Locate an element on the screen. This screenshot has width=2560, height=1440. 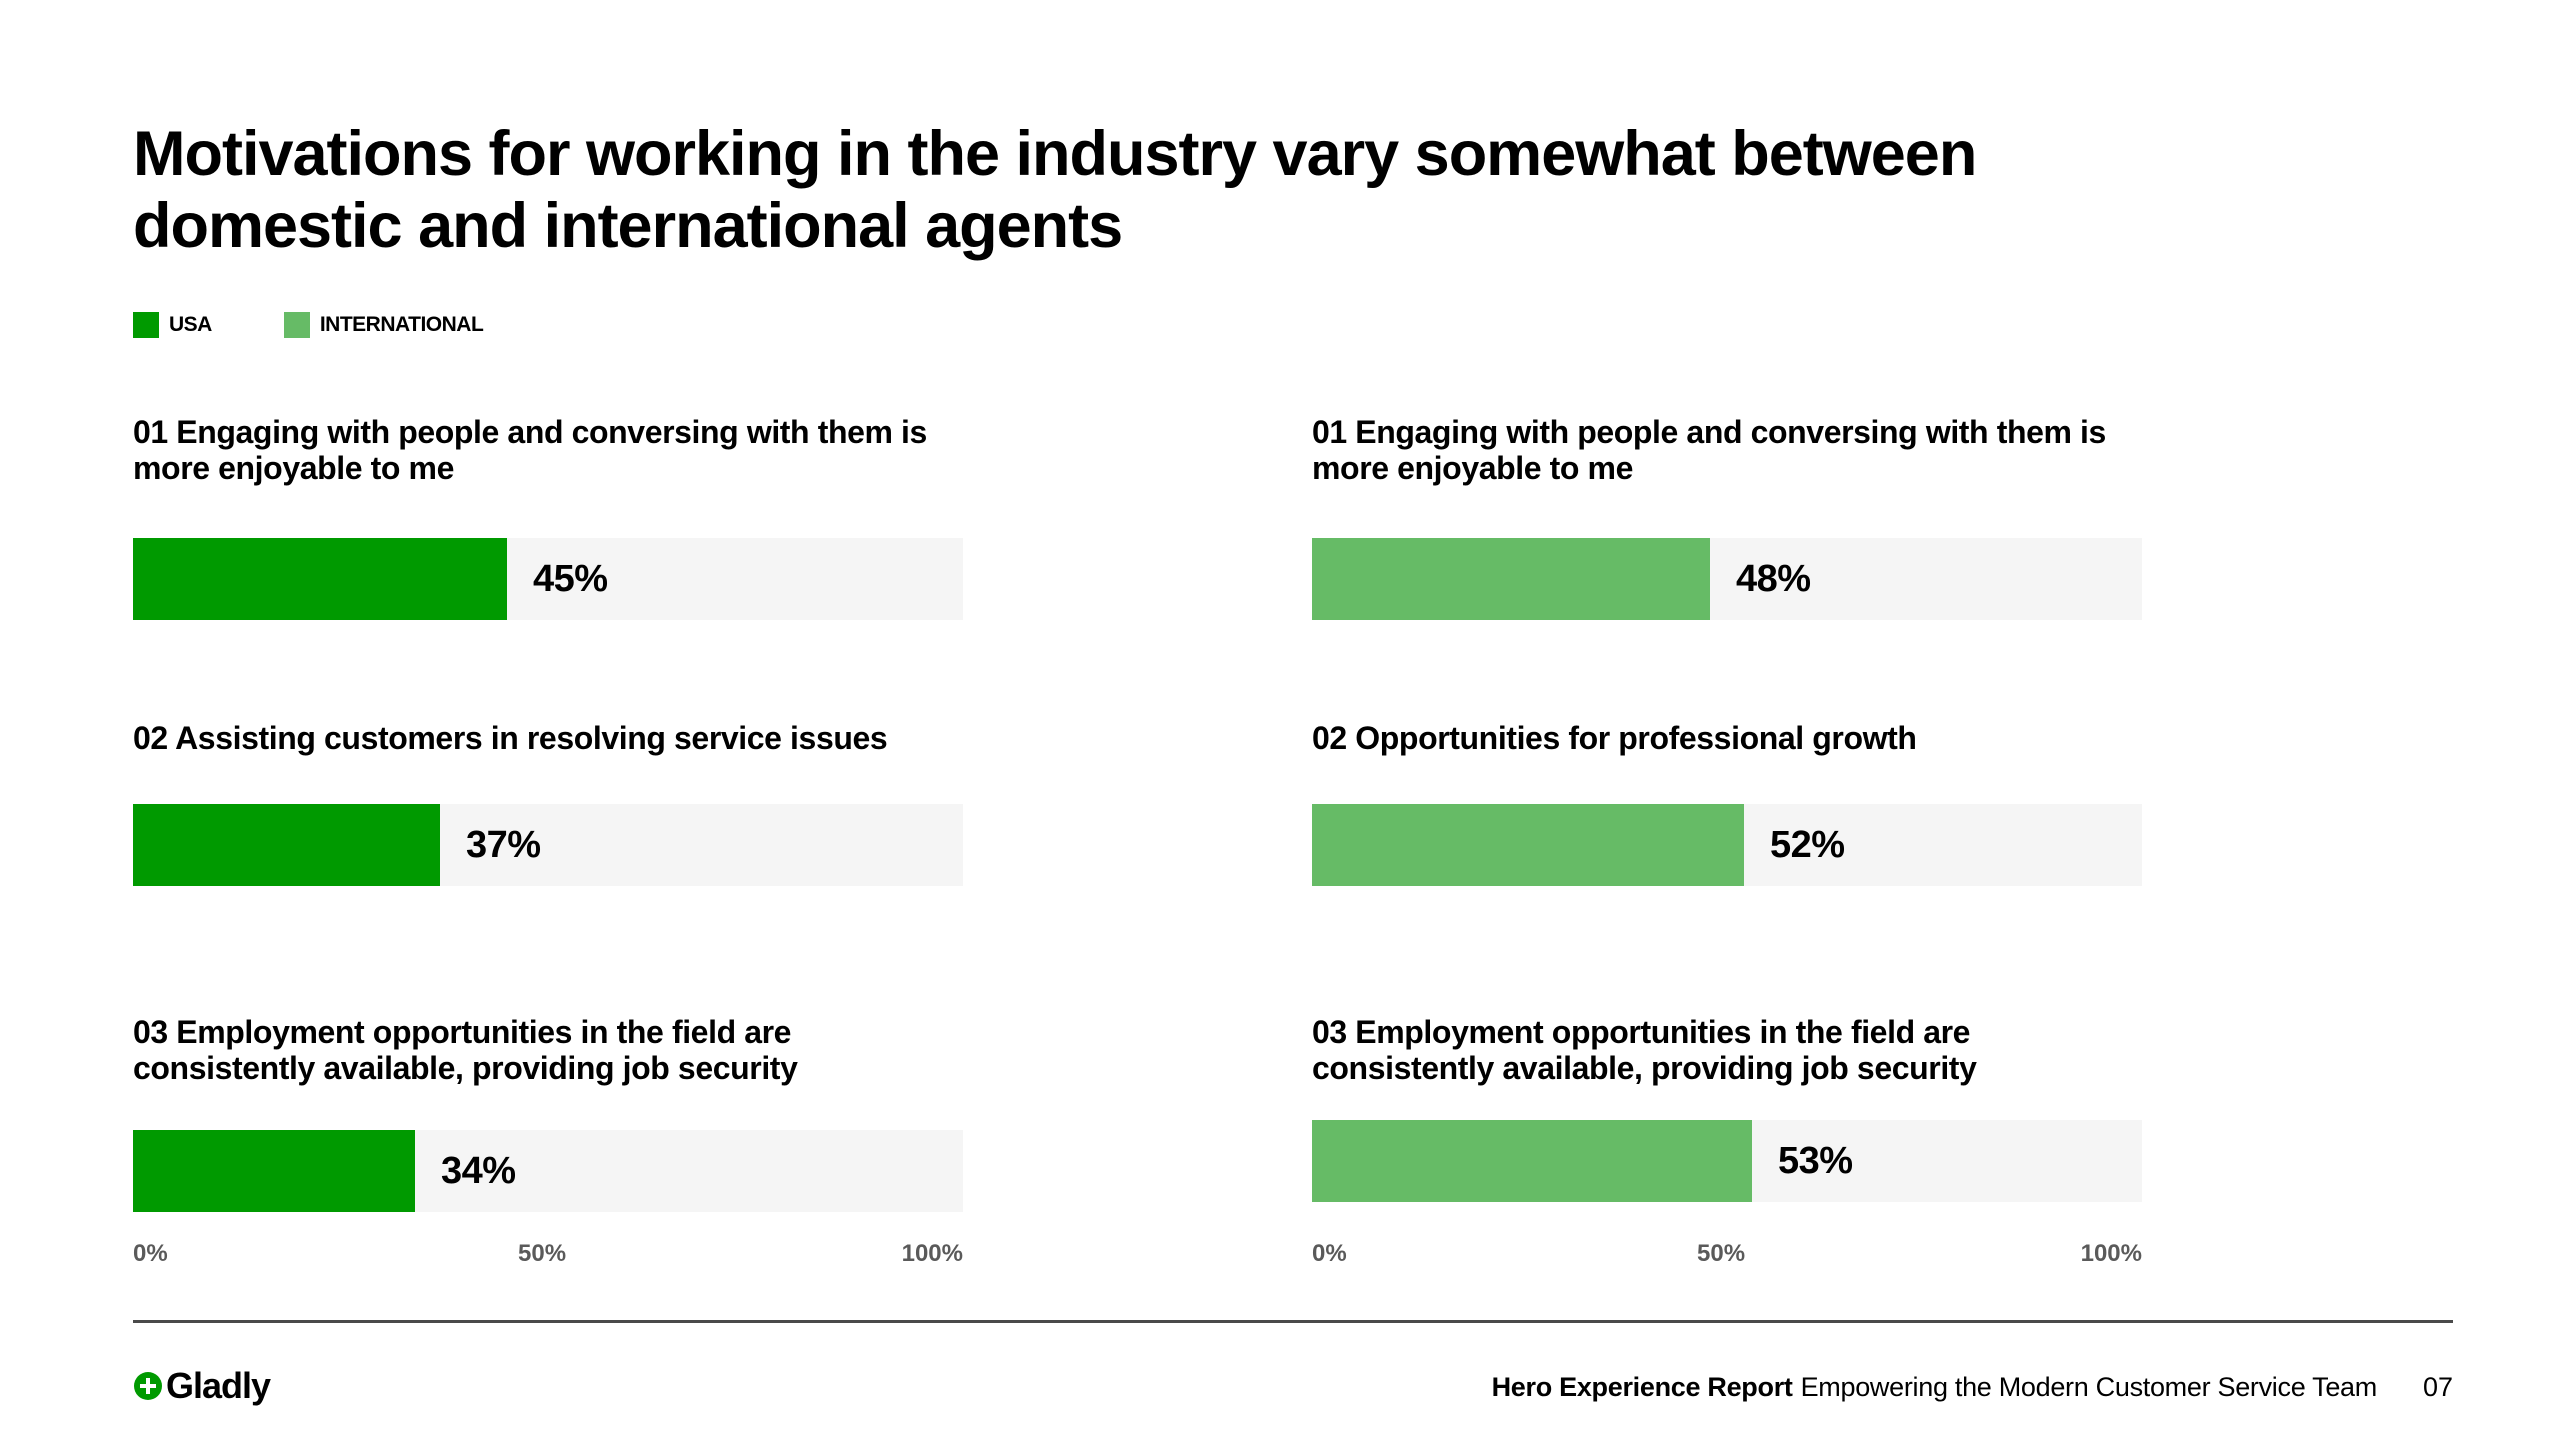
usa-x-axis: 0% 50% 100% is located at coordinates (548, 1255).